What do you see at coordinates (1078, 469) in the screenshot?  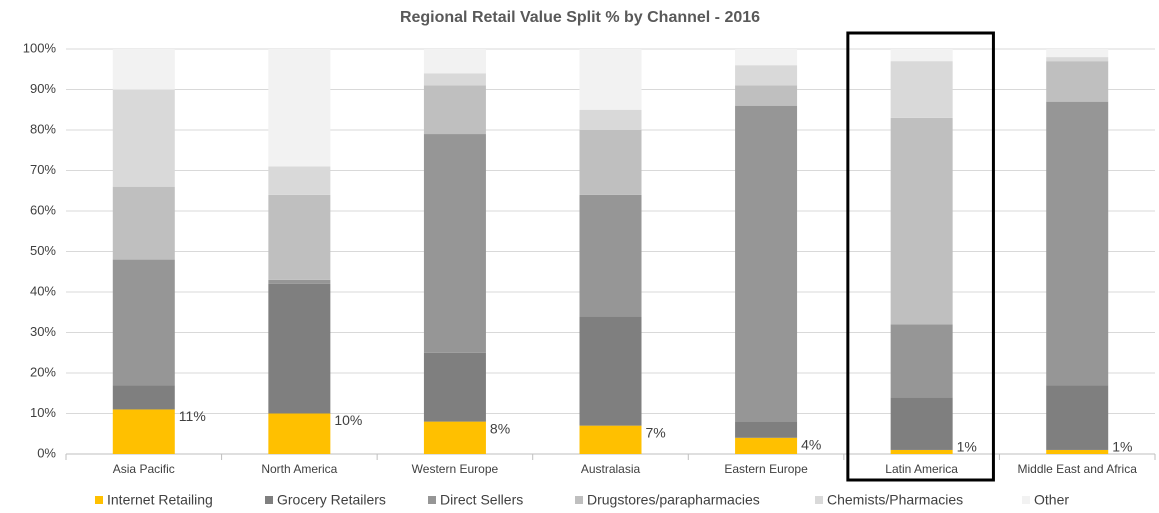 I see `x-tick-label: Middle East and Africa` at bounding box center [1078, 469].